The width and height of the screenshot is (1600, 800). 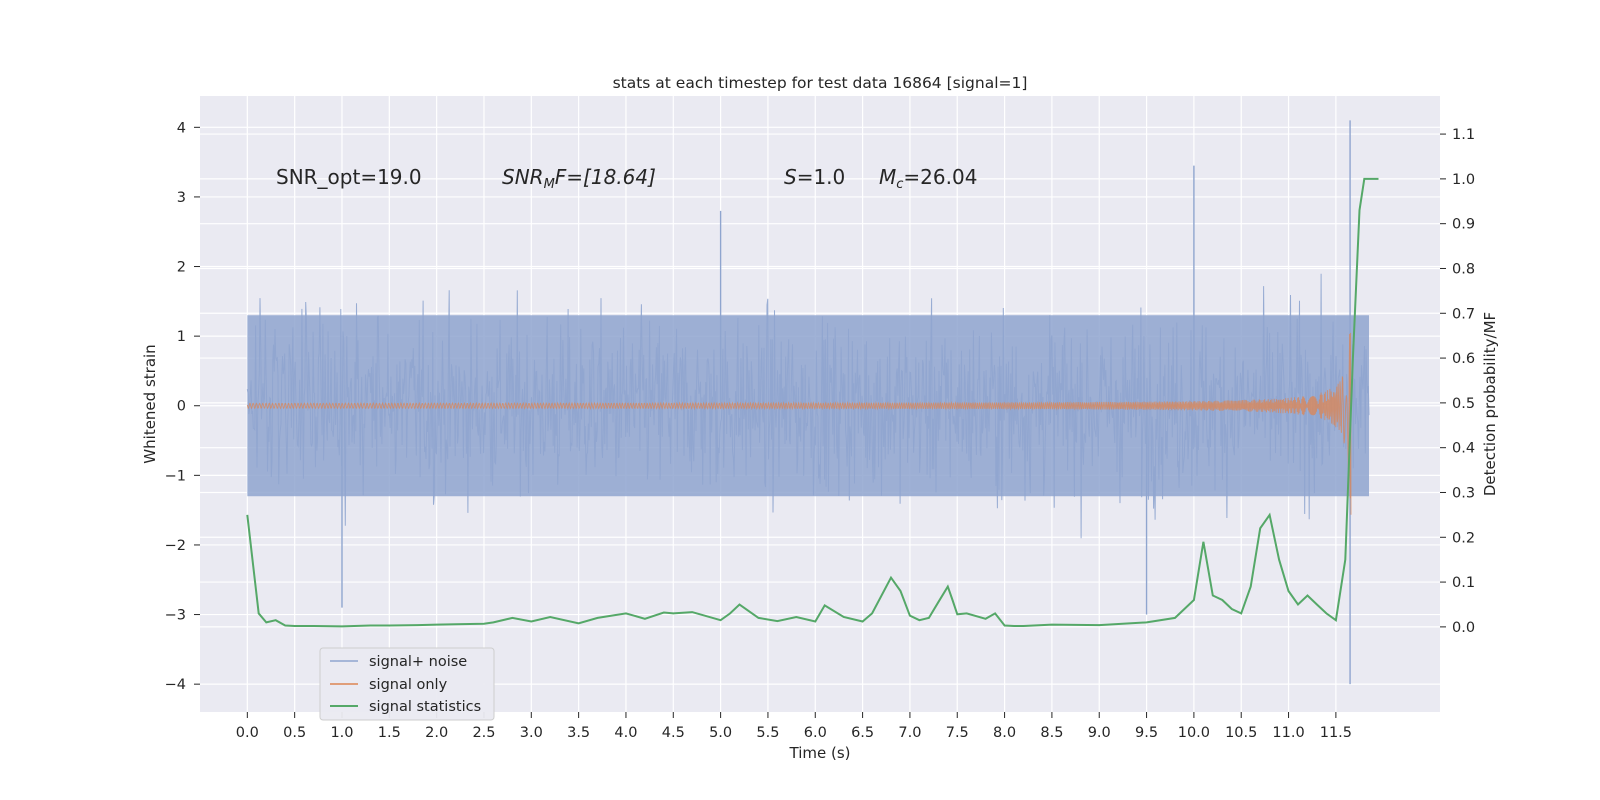 I want to click on annotation-s: S=1.0, so click(x=814, y=177).